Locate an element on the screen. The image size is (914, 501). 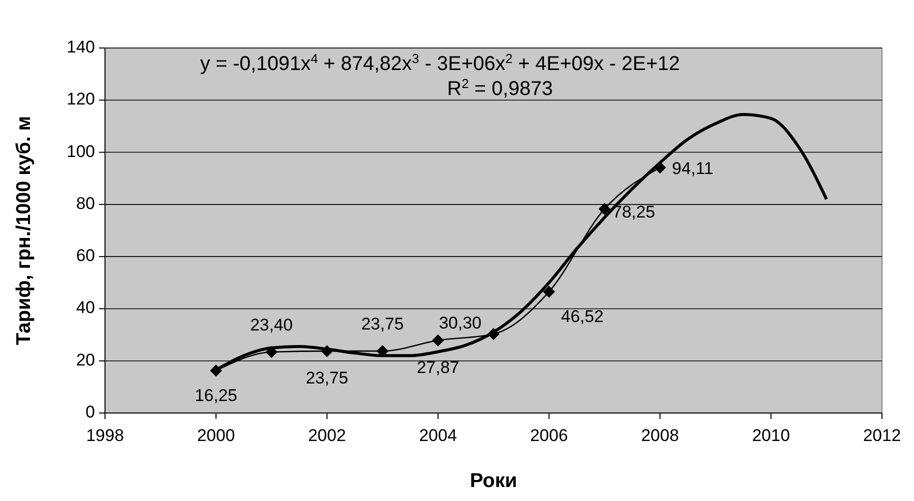
y-tick-label: 100 is located at coordinates (80, 151).